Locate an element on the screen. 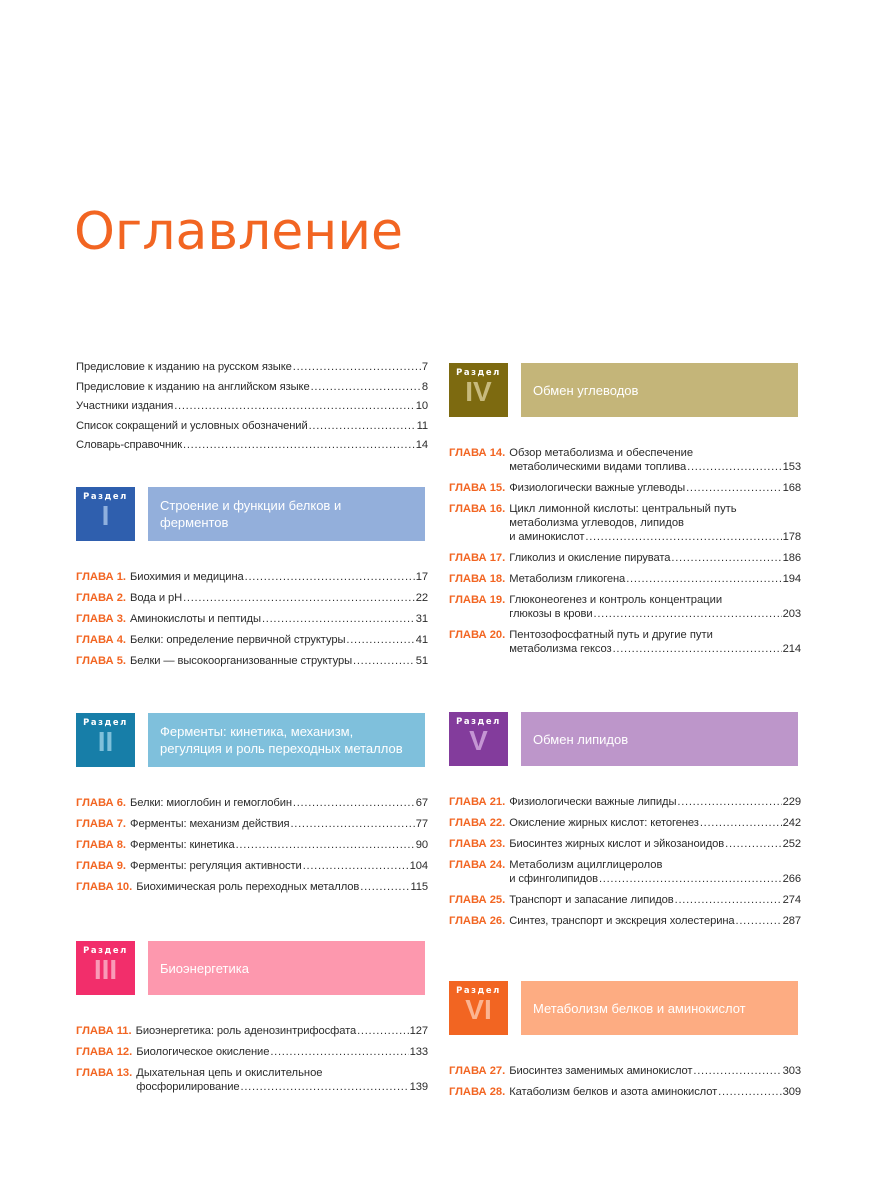 The width and height of the screenshot is (877, 1200). chapter-entry: ГЛАВА 2.Вода и pH 22 is located at coordinates (252, 598).